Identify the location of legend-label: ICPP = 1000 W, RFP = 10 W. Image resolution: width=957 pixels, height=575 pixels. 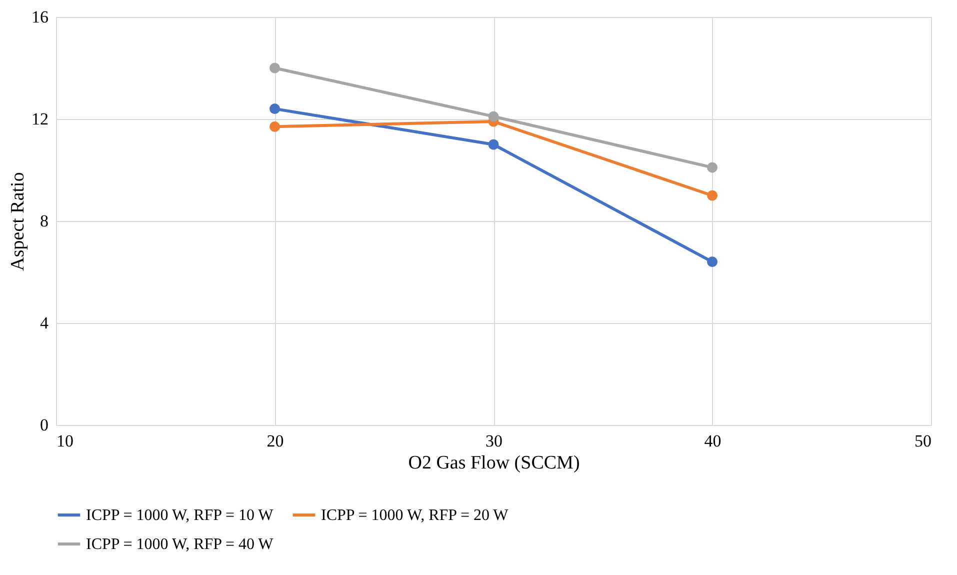
(180, 515).